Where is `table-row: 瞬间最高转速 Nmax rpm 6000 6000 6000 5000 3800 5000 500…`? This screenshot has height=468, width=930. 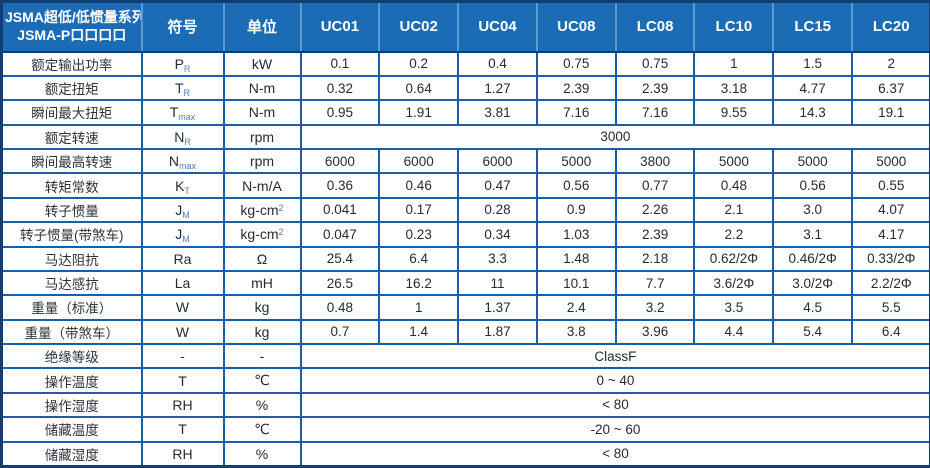
table-row: 瞬间最高转速 Nmax rpm 6000 6000 6000 5000 3800 5000 500… is located at coordinates (465, 161).